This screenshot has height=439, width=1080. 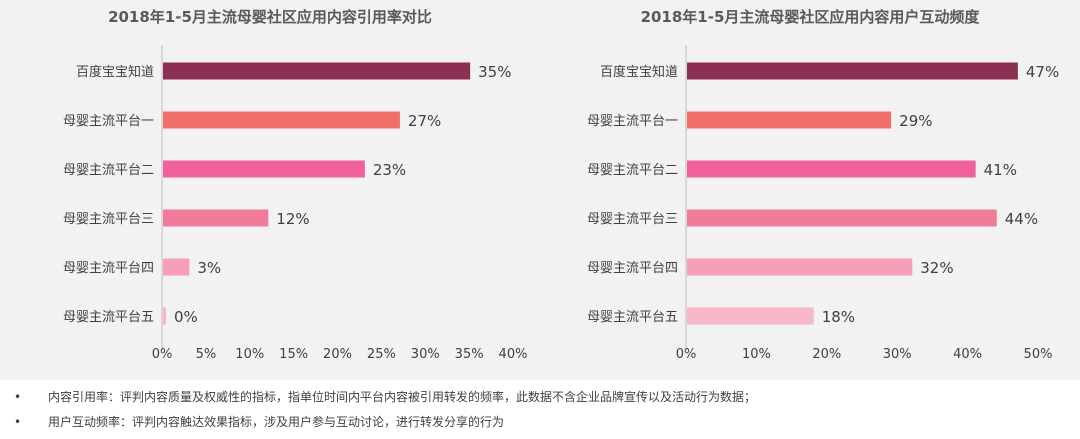 What do you see at coordinates (381, 354) in the screenshot?
I see `x-tick-label: 25%` at bounding box center [381, 354].